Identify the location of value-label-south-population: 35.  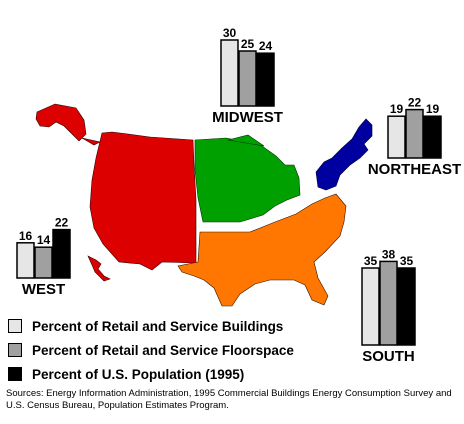
(407, 261).